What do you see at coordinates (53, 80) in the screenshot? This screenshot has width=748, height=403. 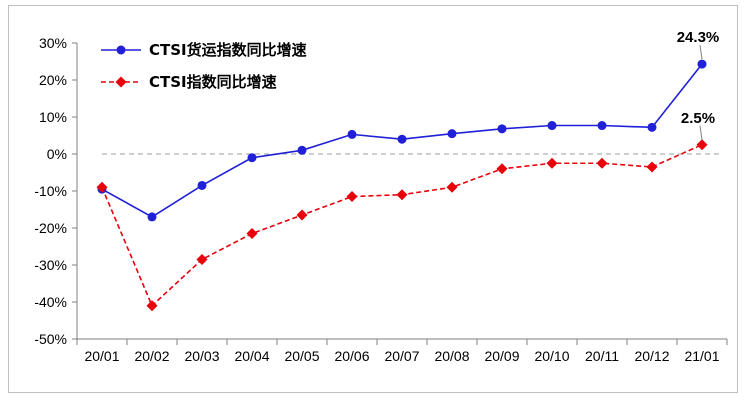 I see `y-tick-label: 20%` at bounding box center [53, 80].